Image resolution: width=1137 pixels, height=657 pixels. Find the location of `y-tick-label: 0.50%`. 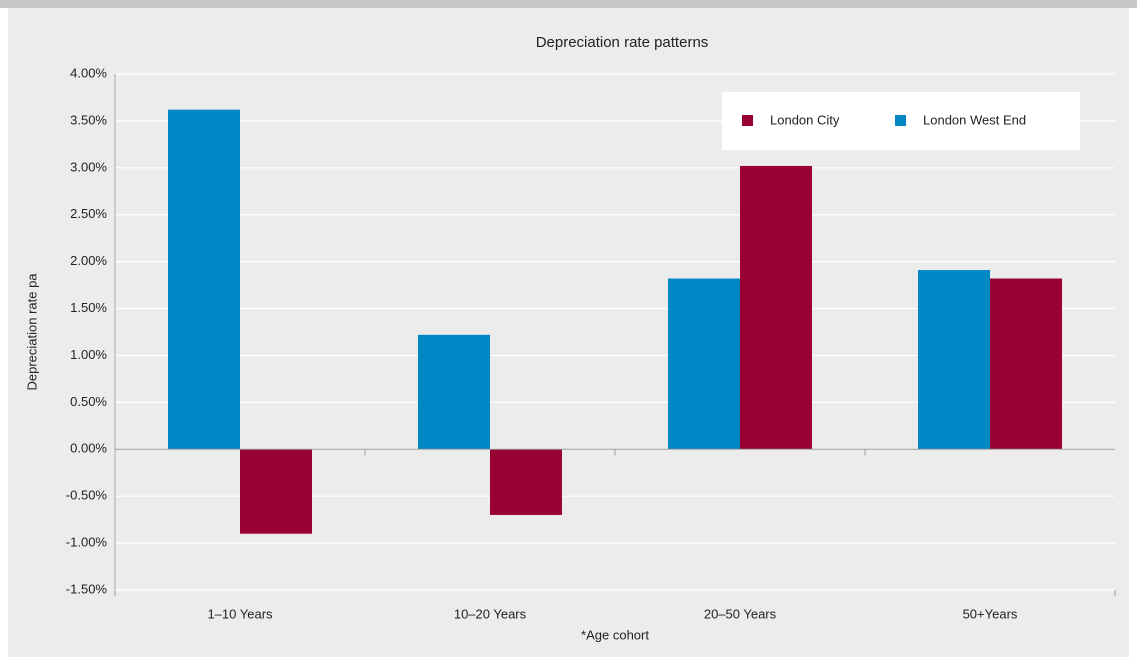

y-tick-label: 0.50% is located at coordinates (88, 401).